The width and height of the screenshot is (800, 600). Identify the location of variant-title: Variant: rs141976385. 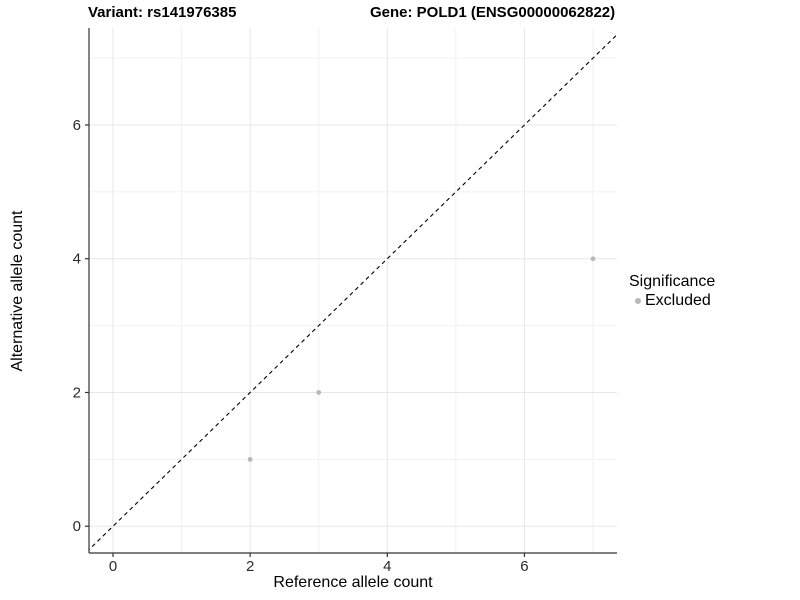
(162, 12).